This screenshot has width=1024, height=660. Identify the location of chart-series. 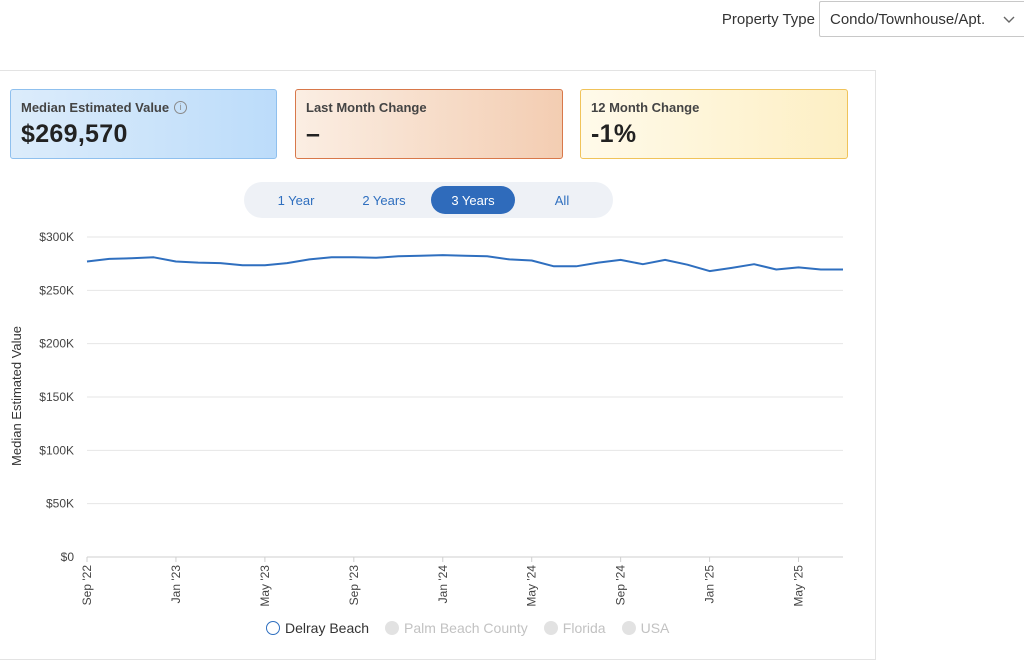
(464, 263).